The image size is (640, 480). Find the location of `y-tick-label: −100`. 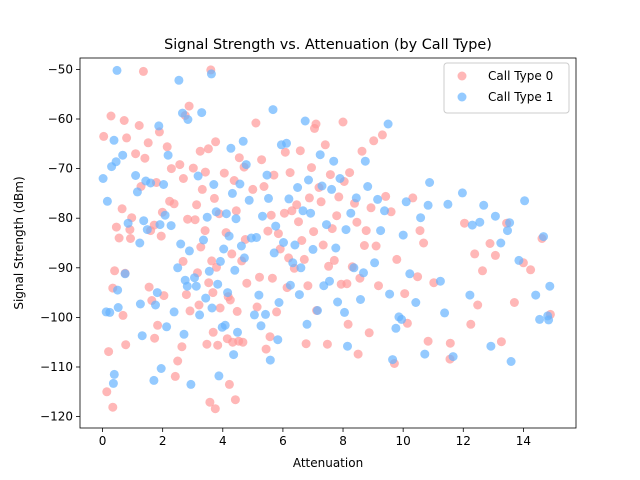

y-tick-label: −100 is located at coordinates (56, 317).